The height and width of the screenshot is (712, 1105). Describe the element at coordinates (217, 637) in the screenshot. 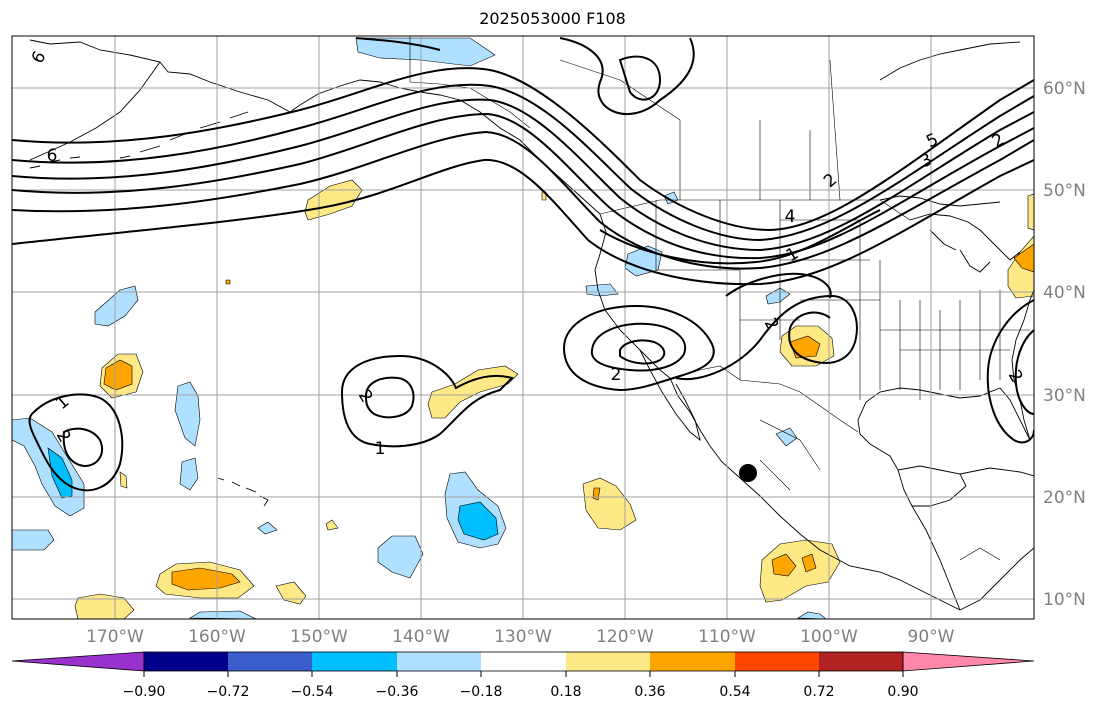

I see `lon-label: 160°W` at that location.